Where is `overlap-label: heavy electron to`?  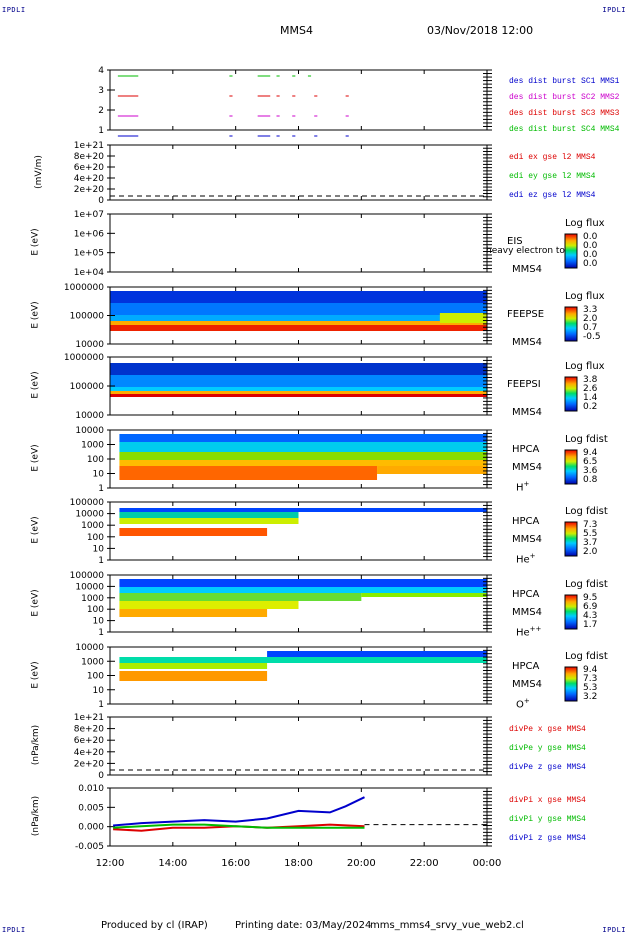 overlap-label: heavy electron to is located at coordinates (525, 251).